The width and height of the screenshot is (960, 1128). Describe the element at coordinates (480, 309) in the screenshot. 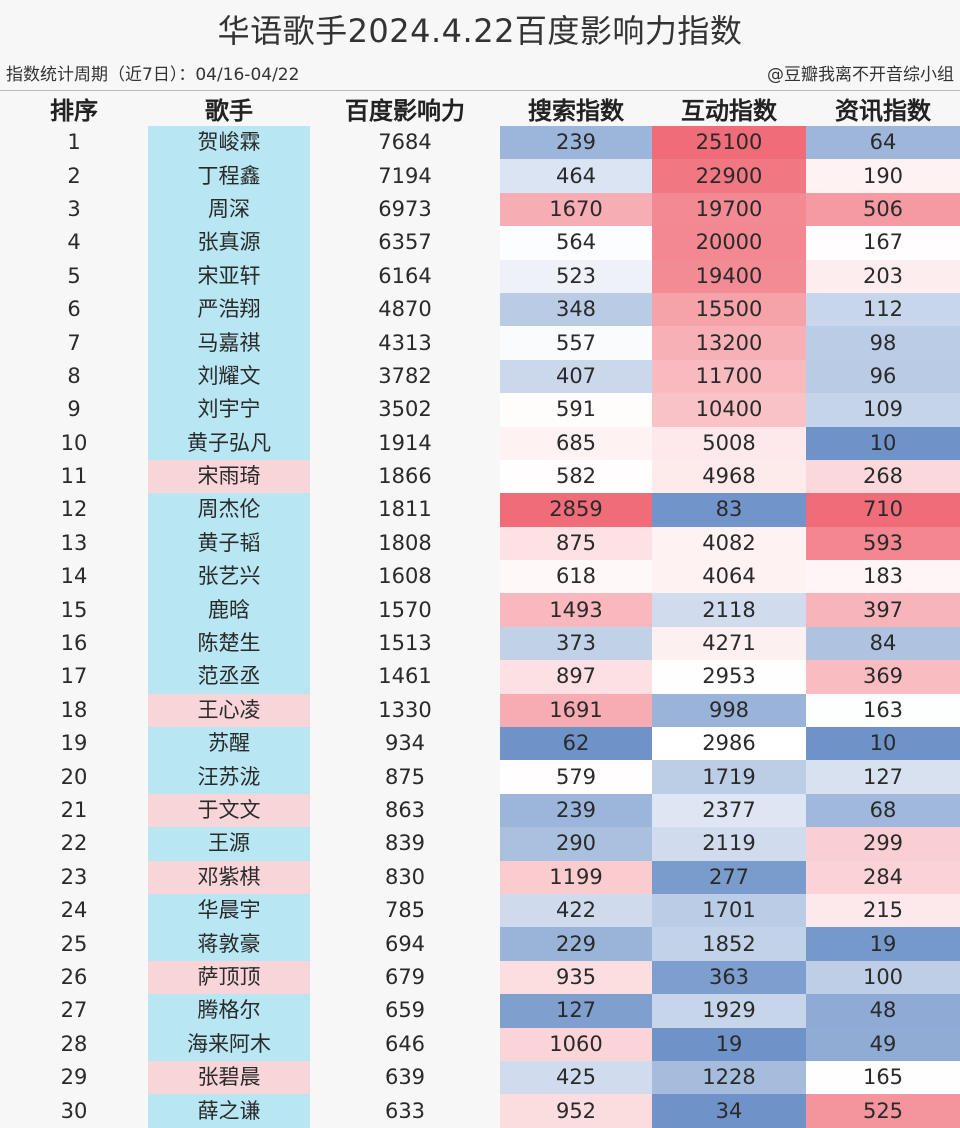

I see `table-row: 6 严浩翔 4870 348 15500 112` at that location.